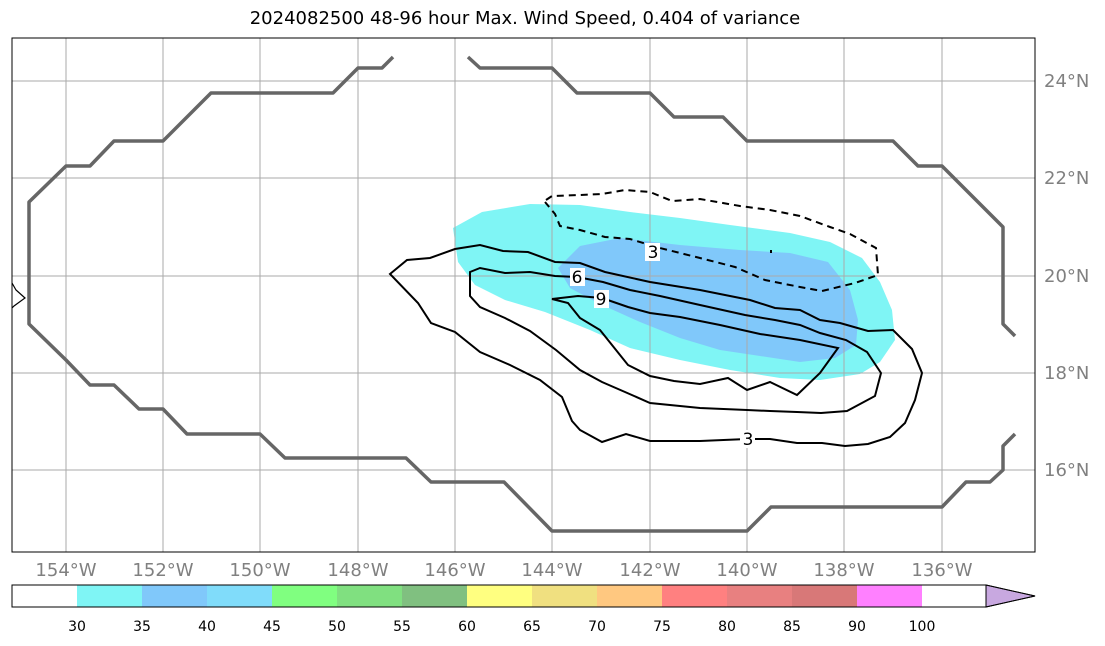 The image size is (1105, 646). I want to click on wind-35-fill, so click(708, 300).